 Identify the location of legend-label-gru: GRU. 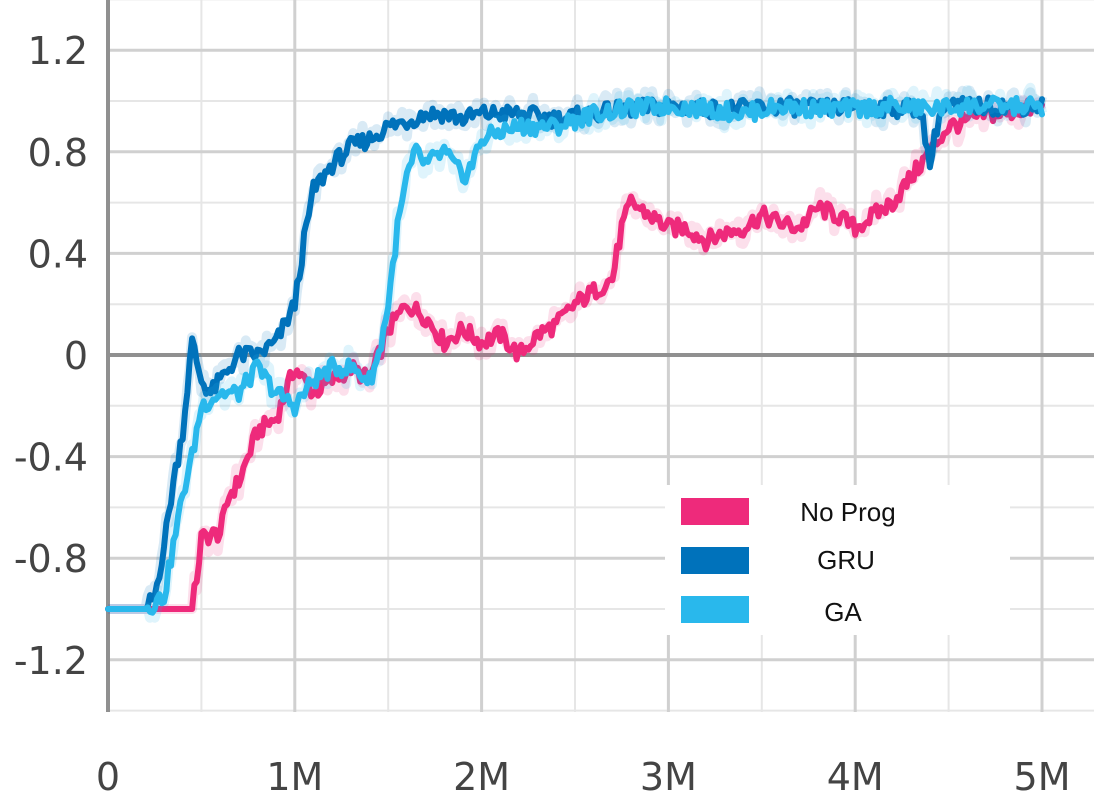
(846, 560).